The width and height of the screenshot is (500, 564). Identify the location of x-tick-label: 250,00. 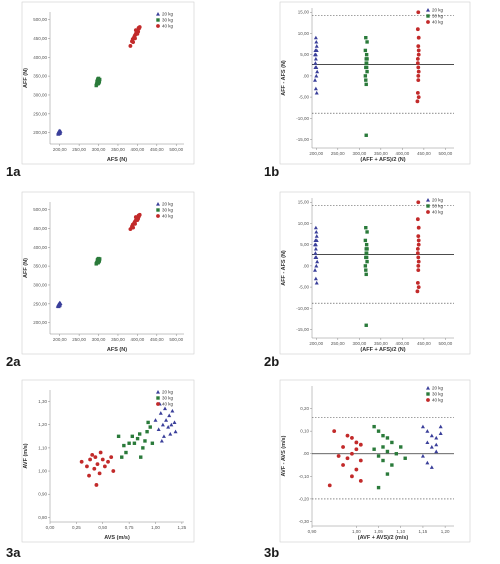
(338, 153).